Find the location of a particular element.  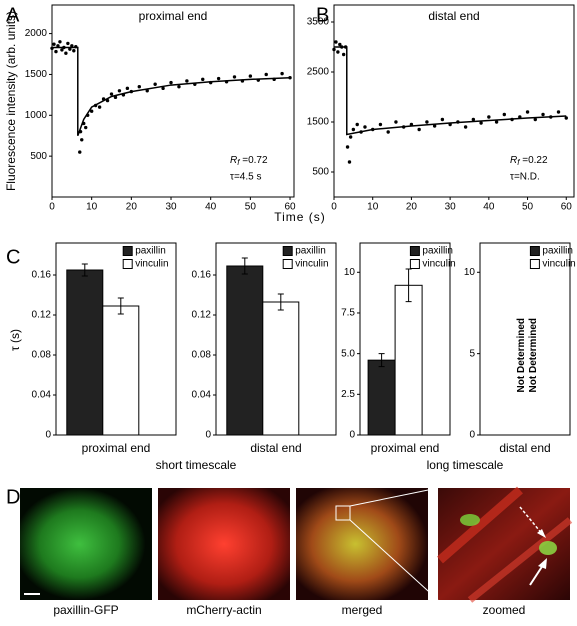

y-axis-title: τ (s) is located at coordinates (15, 340).